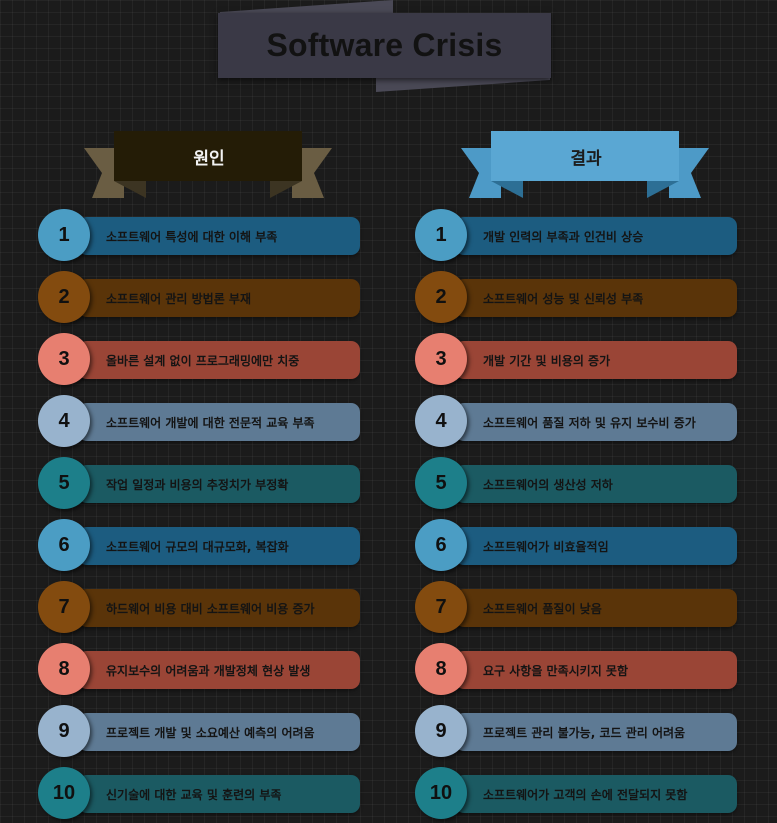 Image resolution: width=777 pixels, height=823 pixels. Describe the element at coordinates (548, 484) in the screenshot. I see `result-text: 소프트웨어의 생산성 저하` at that location.